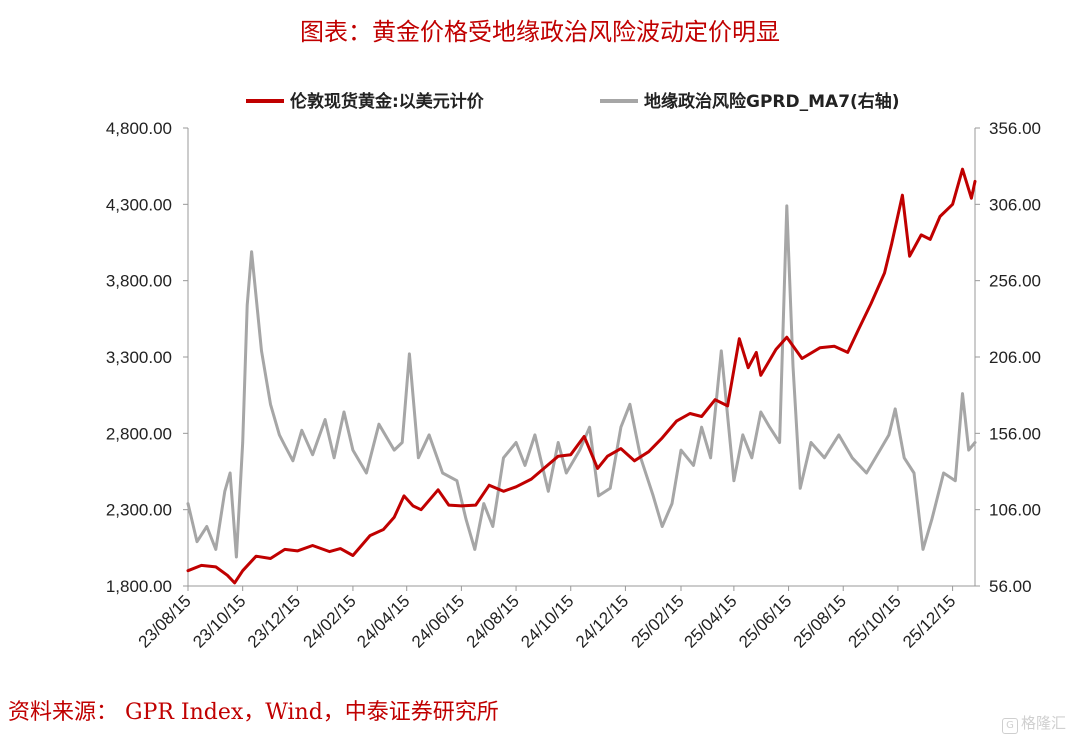 Image resolution: width=1080 pixels, height=738 pixels. Describe the element at coordinates (1015, 128) in the screenshot. I see `right-tick-label: 356.00` at that location.